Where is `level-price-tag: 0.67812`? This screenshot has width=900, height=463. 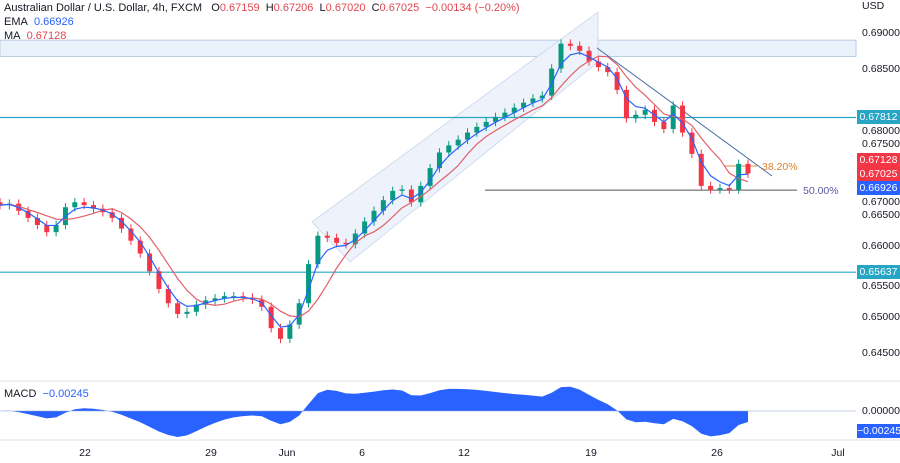 level-price-tag: 0.67812 is located at coordinates (878, 117).